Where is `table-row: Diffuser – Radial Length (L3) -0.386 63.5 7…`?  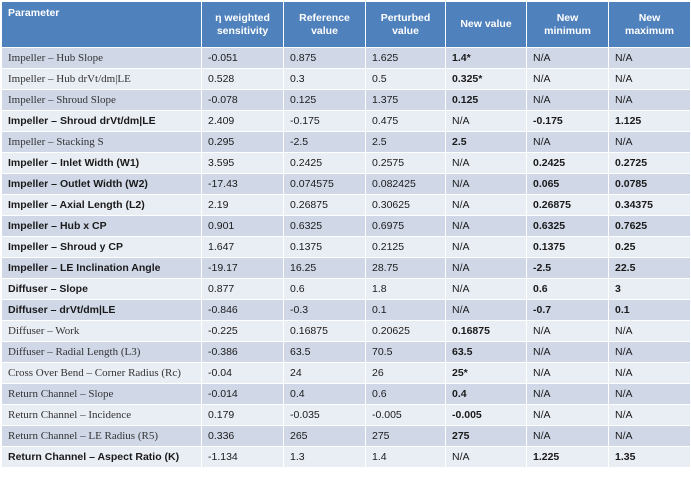
table-row: Diffuser – Radial Length (L3) -0.386 63.5 7… is located at coordinates (346, 352).